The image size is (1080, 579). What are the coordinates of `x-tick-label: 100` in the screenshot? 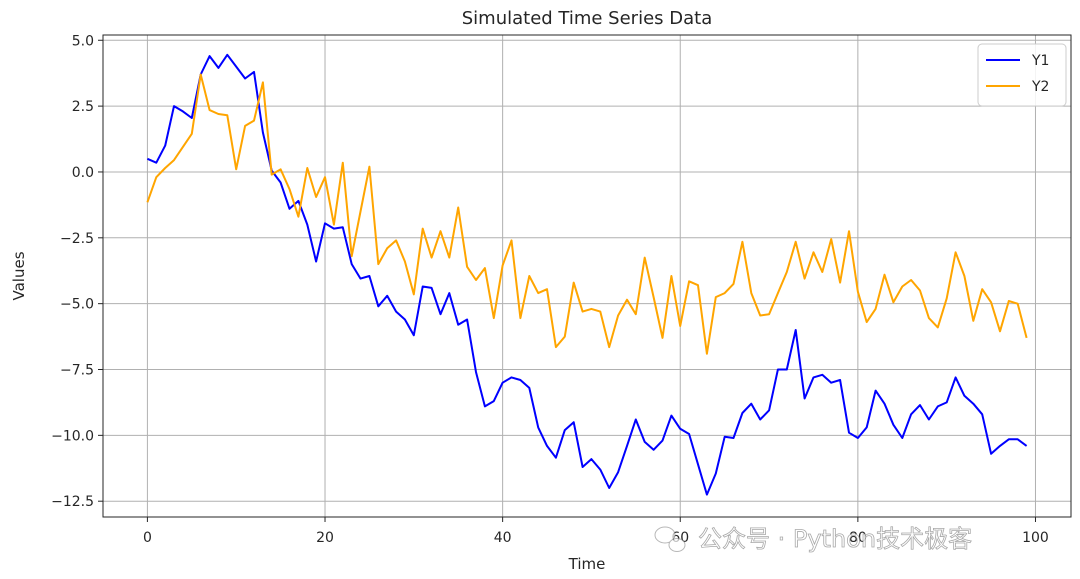 It's located at (1035, 538).